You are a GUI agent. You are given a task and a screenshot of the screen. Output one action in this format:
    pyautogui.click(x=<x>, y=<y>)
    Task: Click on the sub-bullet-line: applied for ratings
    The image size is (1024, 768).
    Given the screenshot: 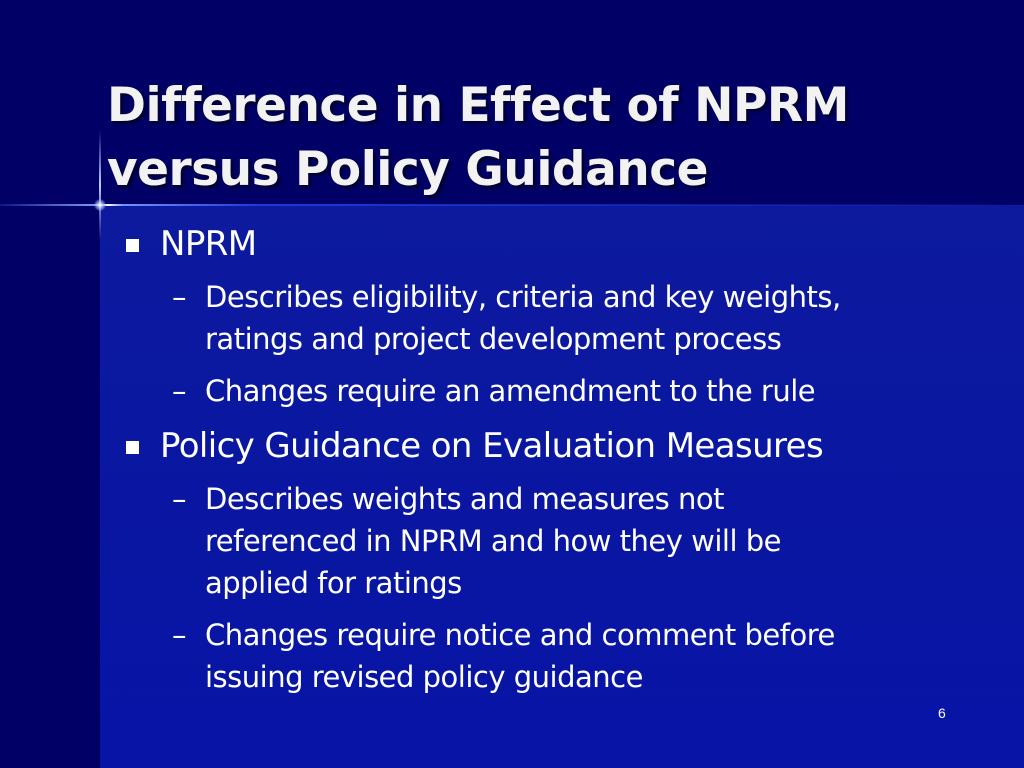 What is the action you would take?
    pyautogui.click(x=333, y=583)
    